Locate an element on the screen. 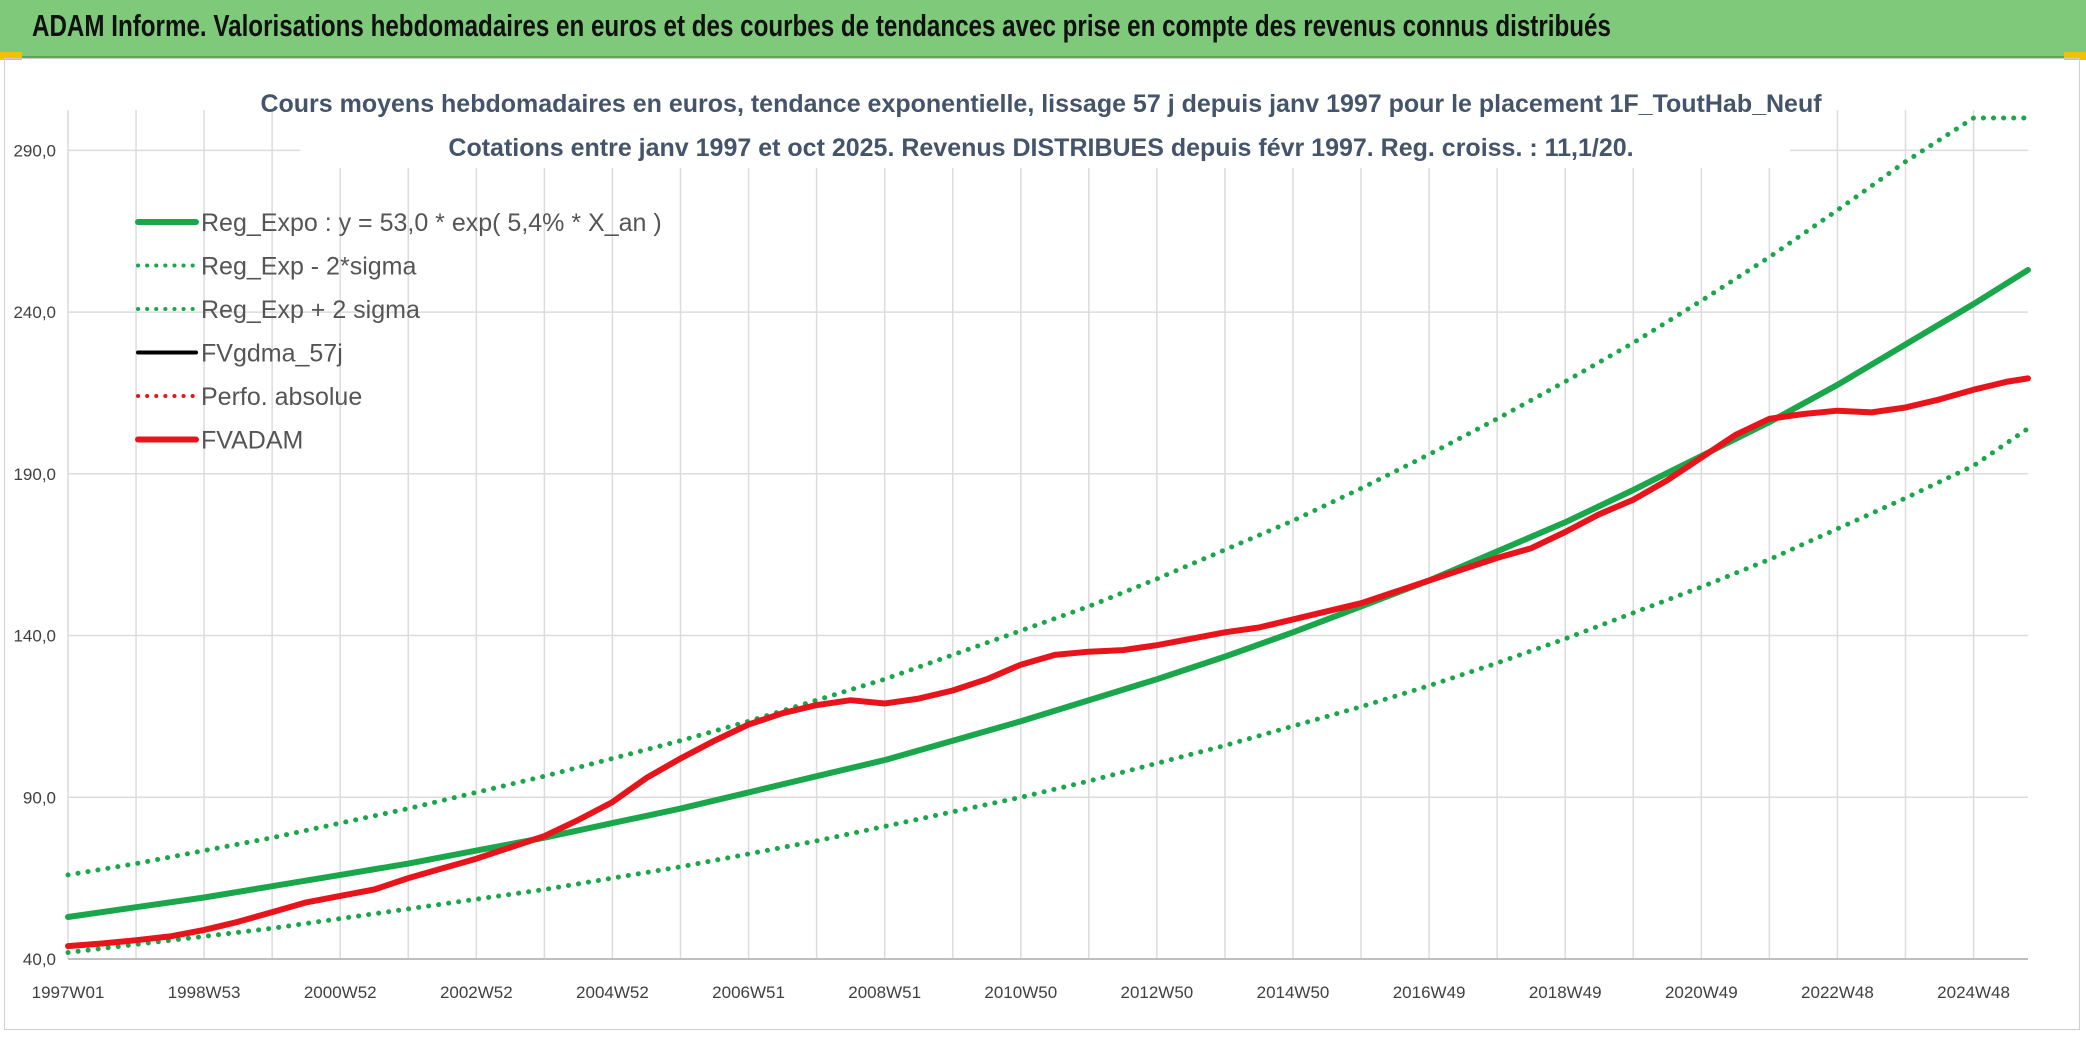  title-background is located at coordinates (1045, 124).